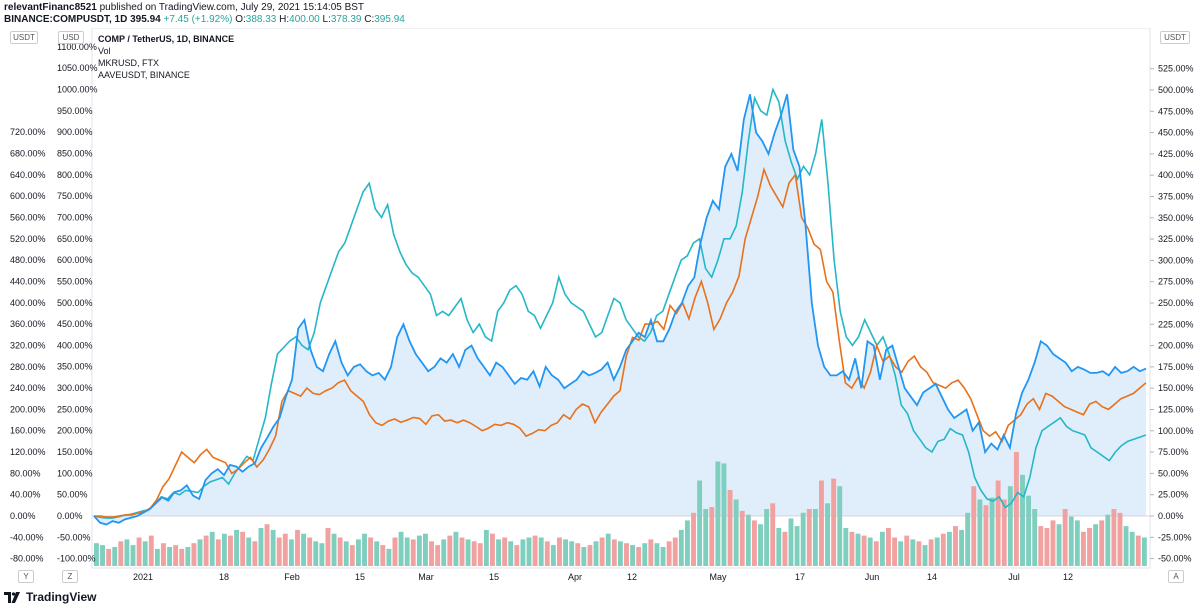 The height and width of the screenshot is (610, 1200). I want to click on currency-usdt-left-button: USDT, so click(24, 37).